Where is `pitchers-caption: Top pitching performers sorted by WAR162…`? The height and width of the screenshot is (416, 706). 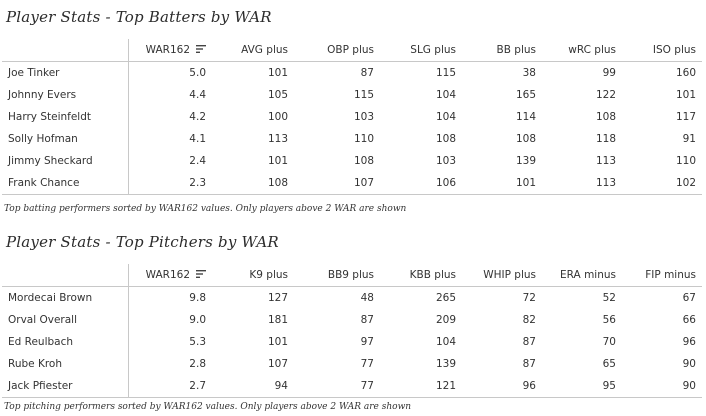 pitchers-caption: Top pitching performers sorted by WAR162… is located at coordinates (208, 407).